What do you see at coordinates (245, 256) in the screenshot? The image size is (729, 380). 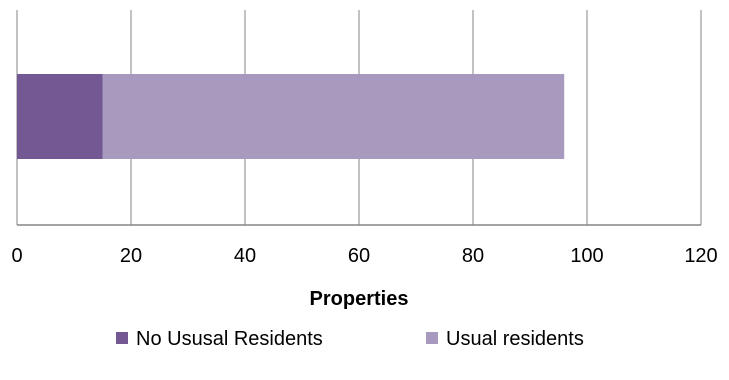 I see `x-tick-label: 40` at bounding box center [245, 256].